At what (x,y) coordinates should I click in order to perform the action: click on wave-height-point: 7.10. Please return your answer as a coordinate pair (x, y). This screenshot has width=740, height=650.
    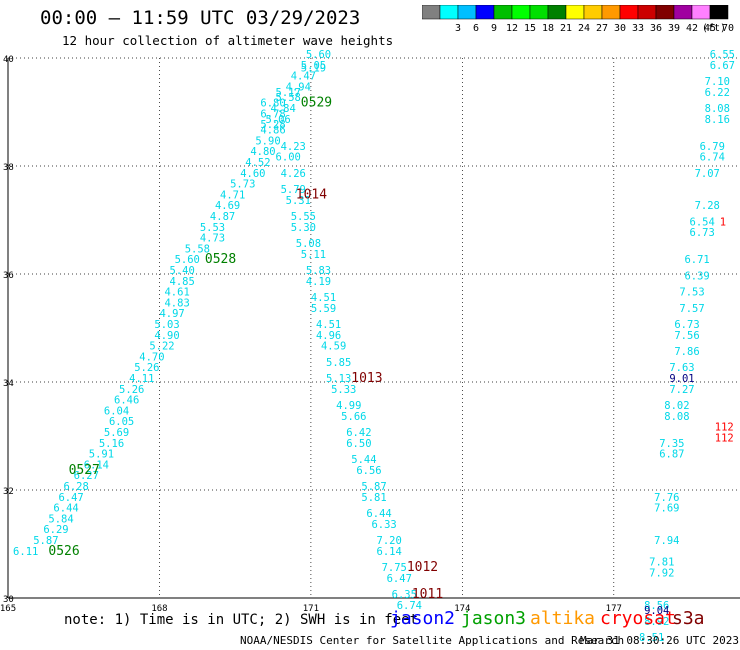
    Looking at the image, I should click on (717, 82).